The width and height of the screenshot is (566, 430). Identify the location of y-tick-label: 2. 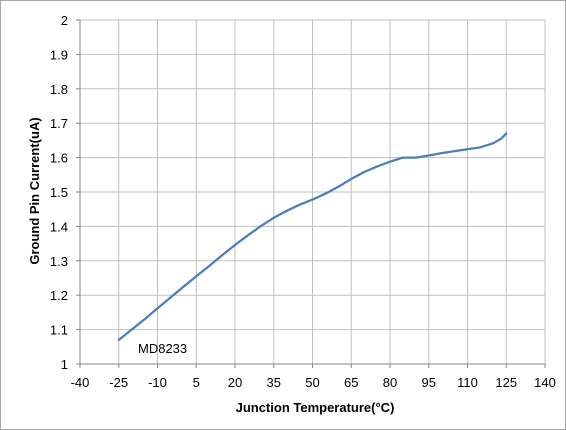
(64, 20).